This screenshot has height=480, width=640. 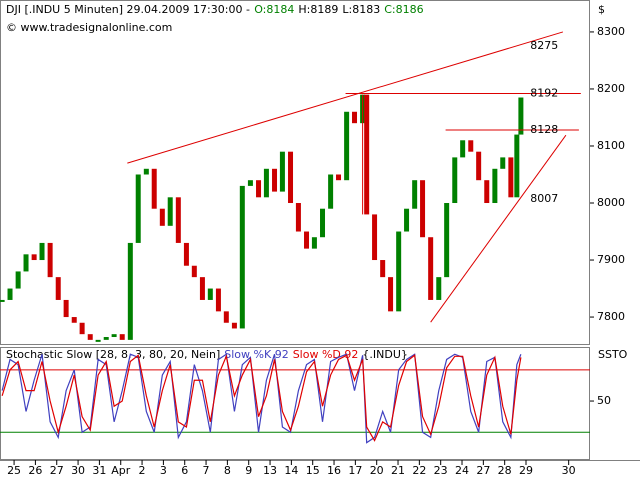 What do you see at coordinates (403, 9) in the screenshot?
I see `close: C:8186` at bounding box center [403, 9].